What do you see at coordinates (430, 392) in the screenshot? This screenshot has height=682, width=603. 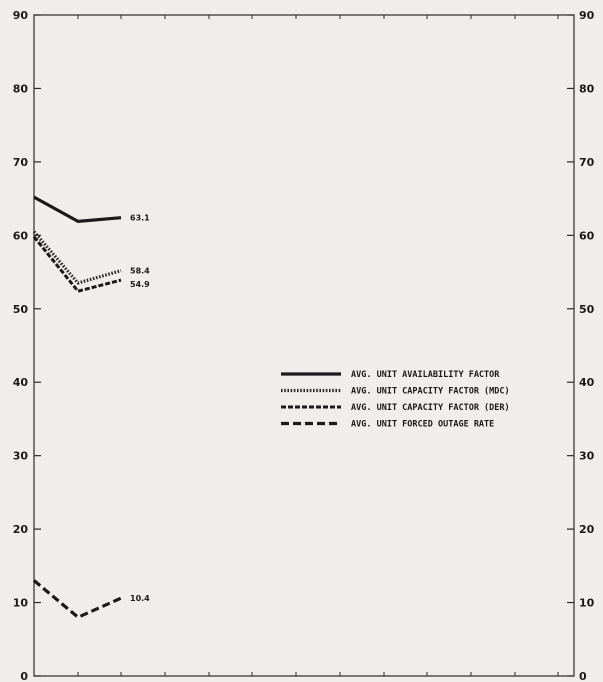 I see `legend-label-1: AVG. UNIT CAPACITY FACTOR (MDC)` at bounding box center [430, 392].